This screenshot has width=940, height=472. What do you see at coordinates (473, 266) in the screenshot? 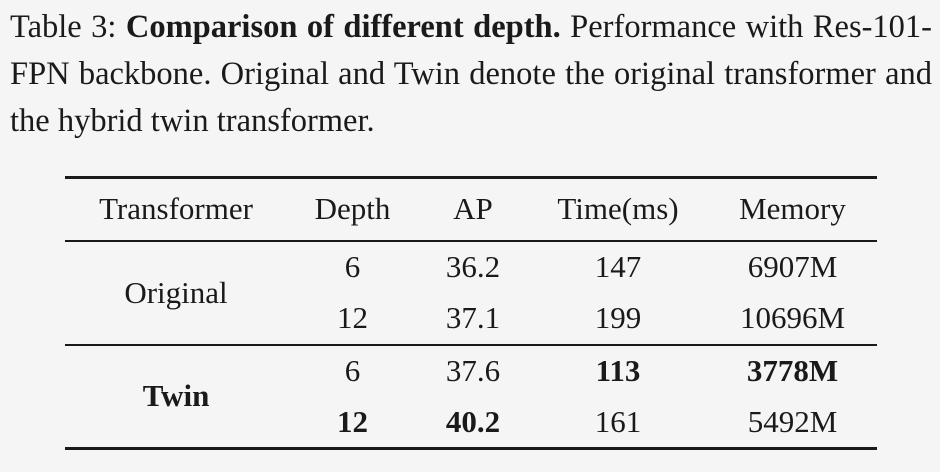
I see `cell: 36.2` at bounding box center [473, 266].